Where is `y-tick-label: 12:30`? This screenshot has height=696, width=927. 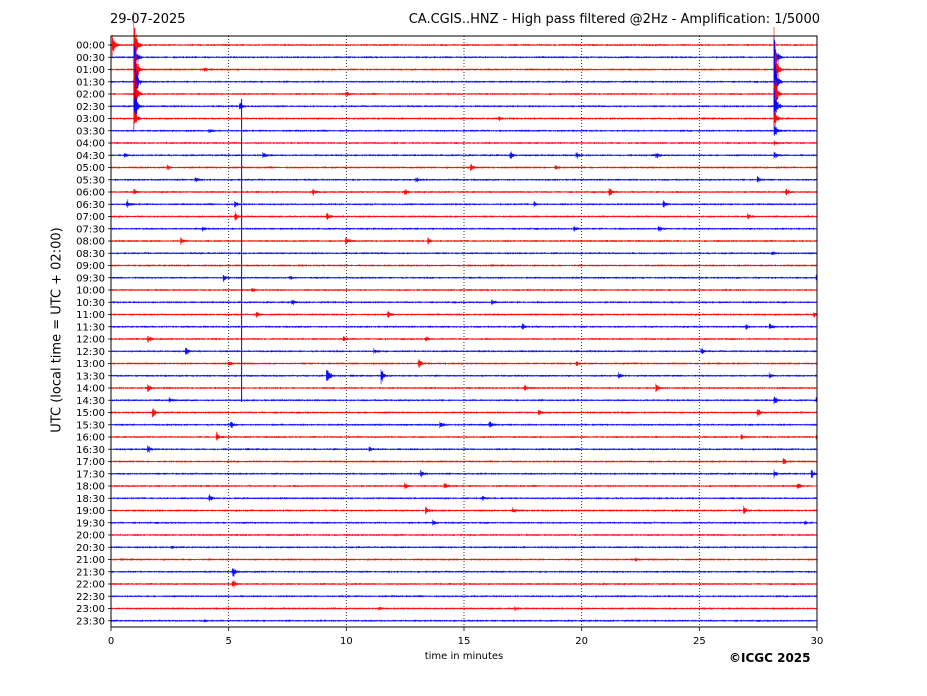
y-tick-label: 12:30 is located at coordinates (90, 352).